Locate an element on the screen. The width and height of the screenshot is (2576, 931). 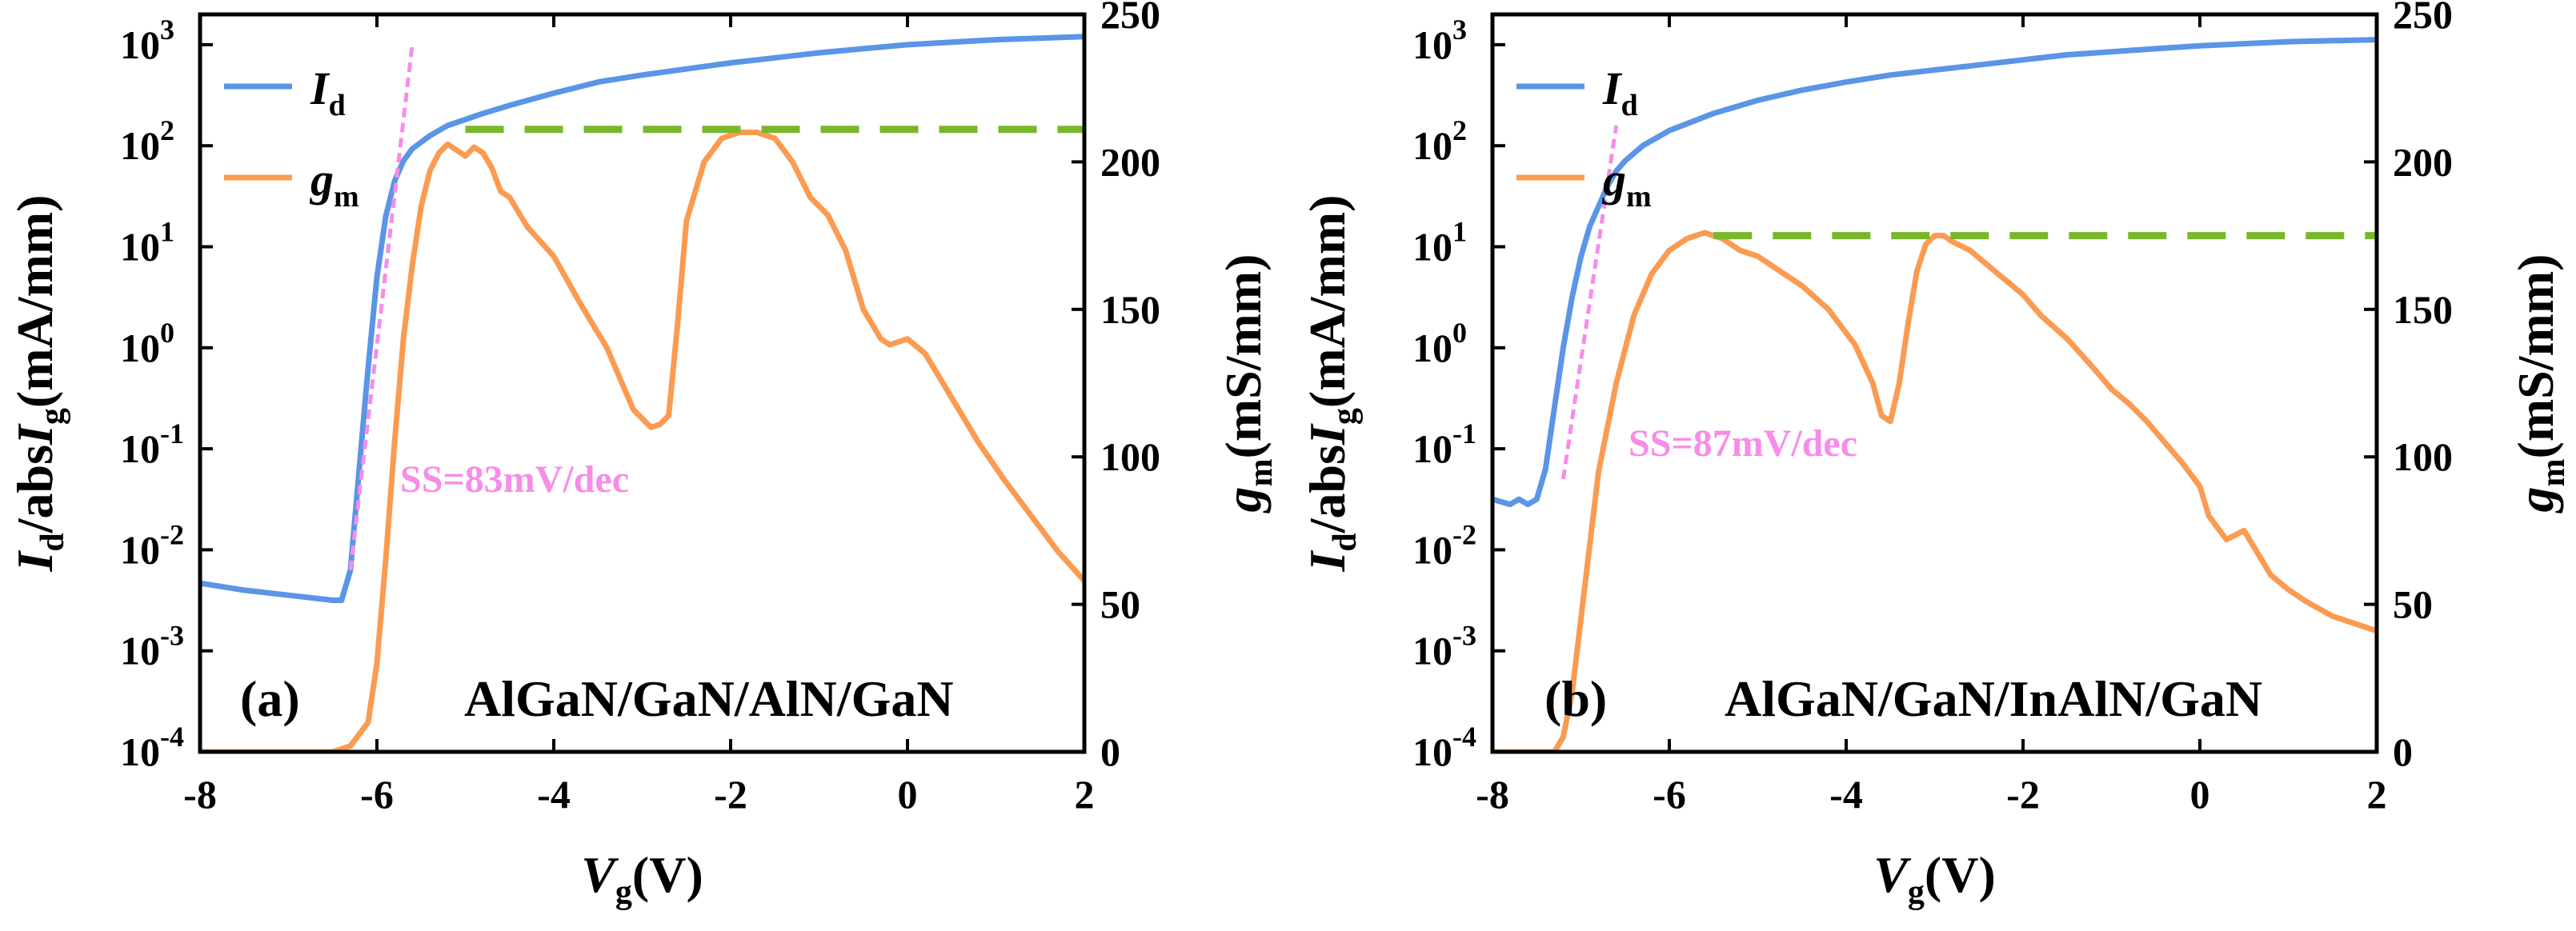
ss-annotation: SS=83mV/dec is located at coordinates (514, 479).